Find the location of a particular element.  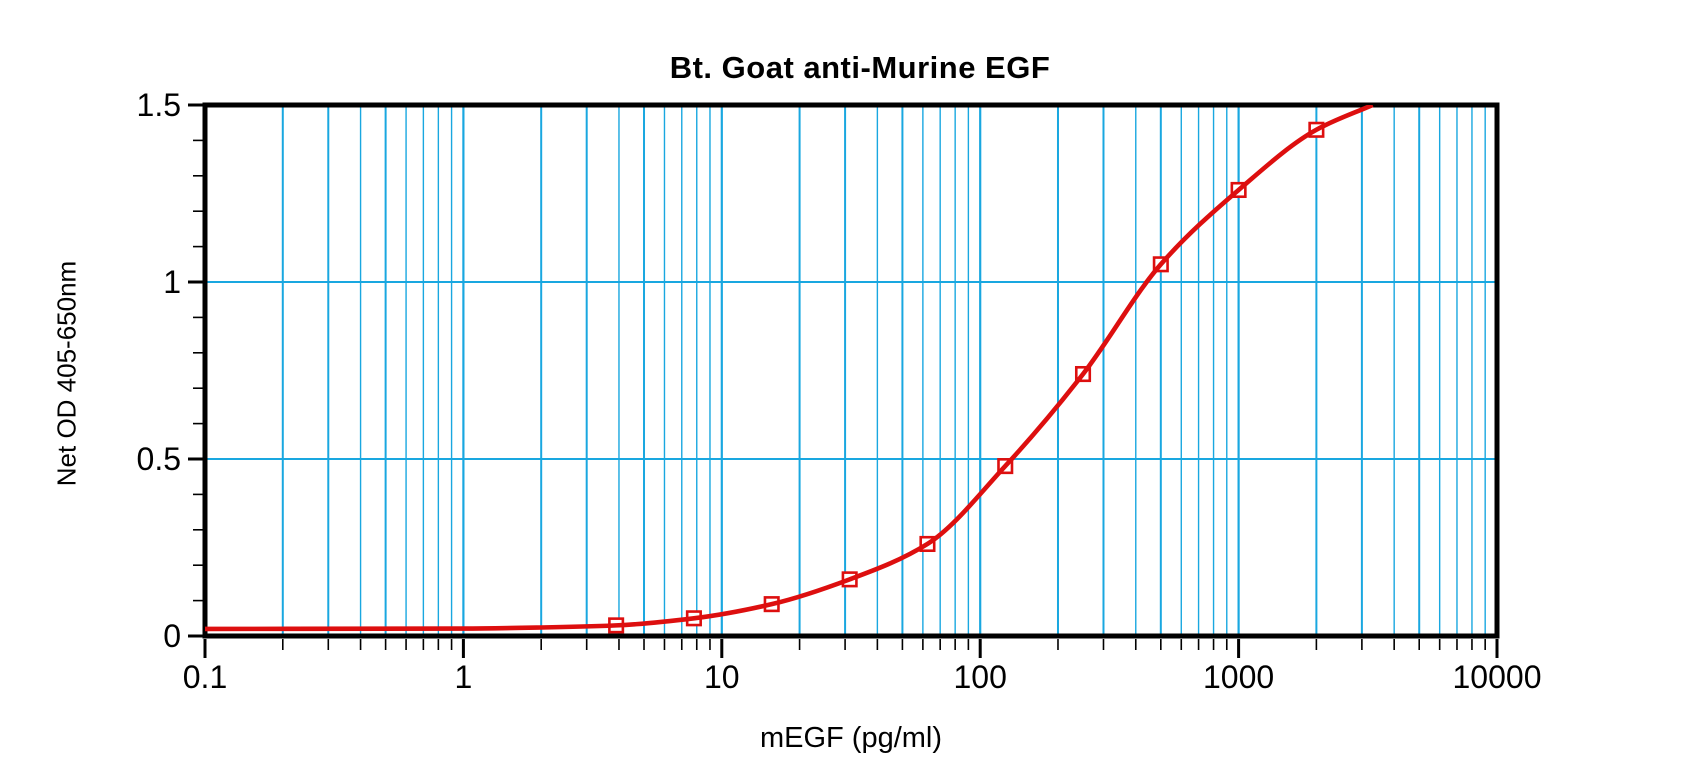

y-tick-label: 0 is located at coordinates (172, 636).